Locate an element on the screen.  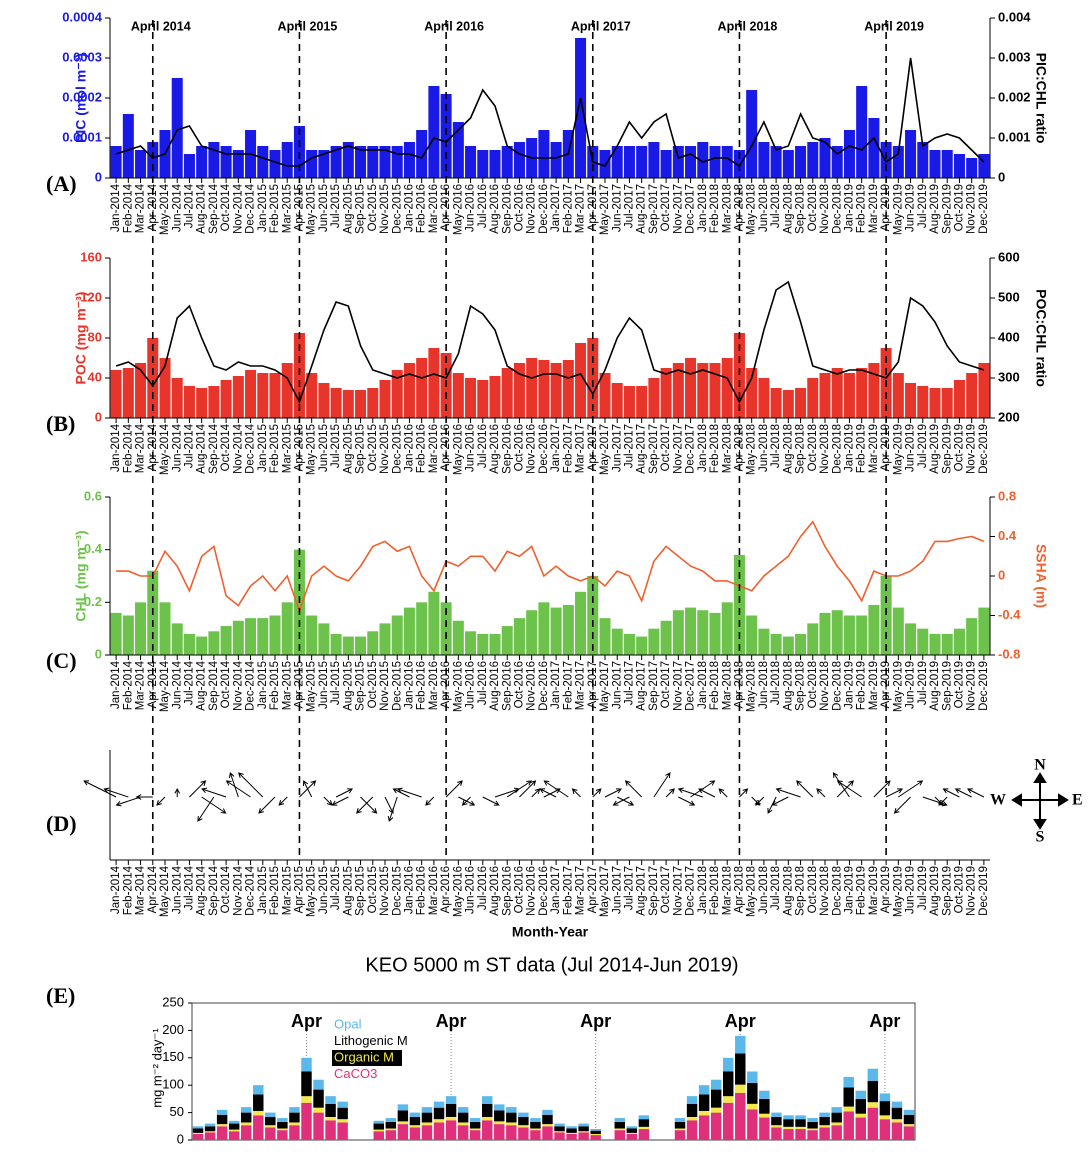
x-tick-label: Sep-2016 is located at coordinates (507, 209).